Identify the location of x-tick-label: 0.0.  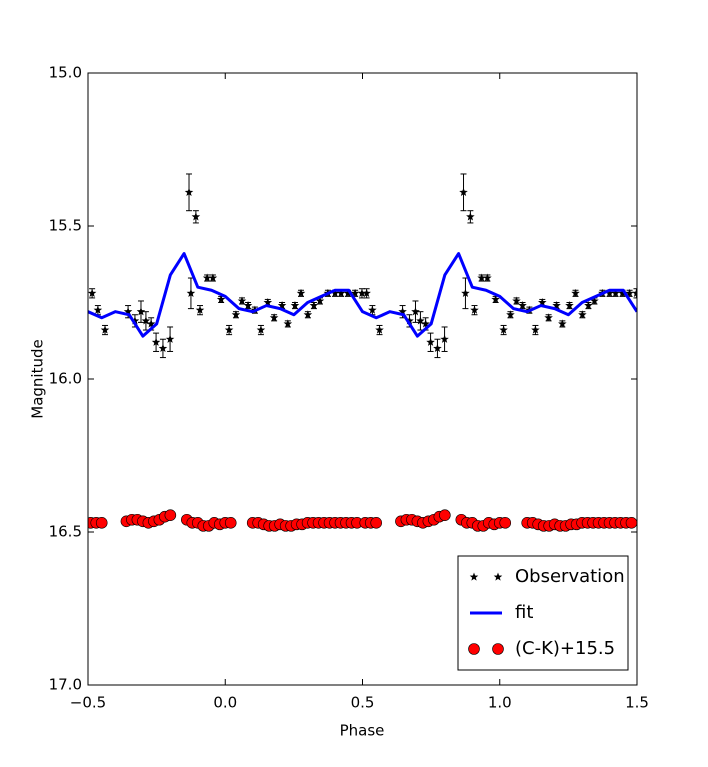
(225, 703).